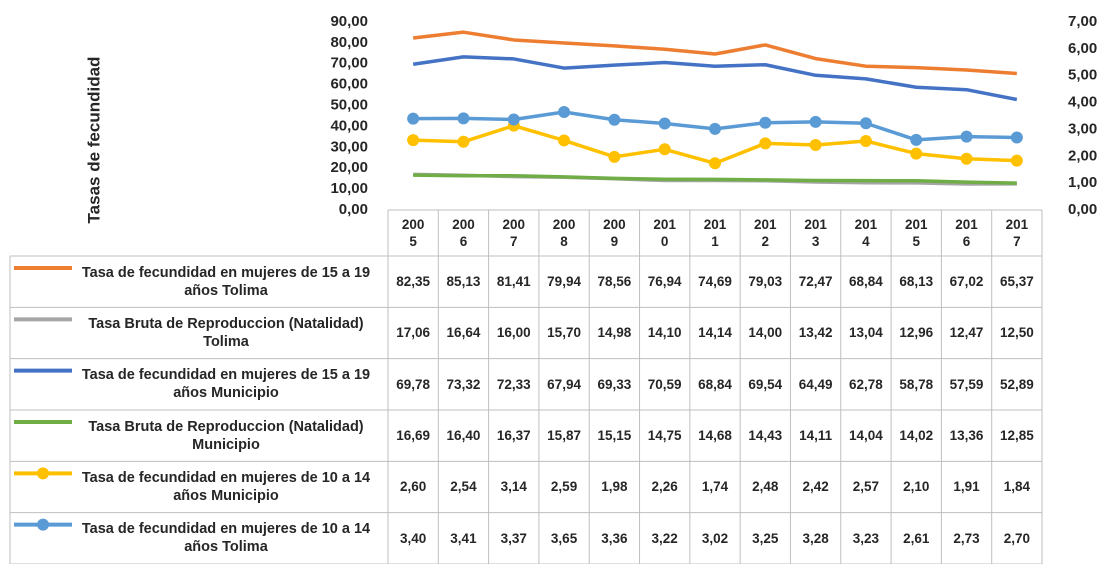 This screenshot has height=564, width=1105. I want to click on y-tick-label: 20,00, so click(349, 167).